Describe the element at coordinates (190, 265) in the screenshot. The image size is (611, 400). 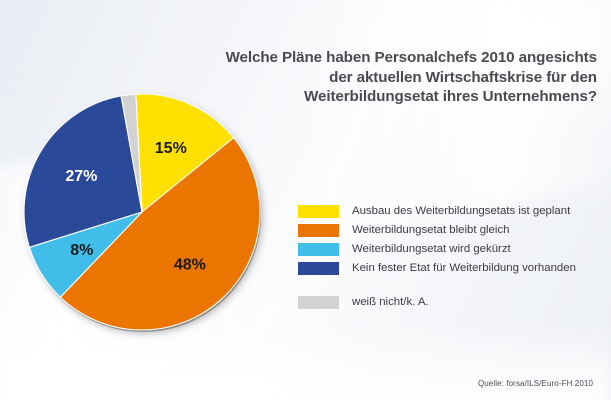
I see `pie-slice-value-label: 48%` at that location.